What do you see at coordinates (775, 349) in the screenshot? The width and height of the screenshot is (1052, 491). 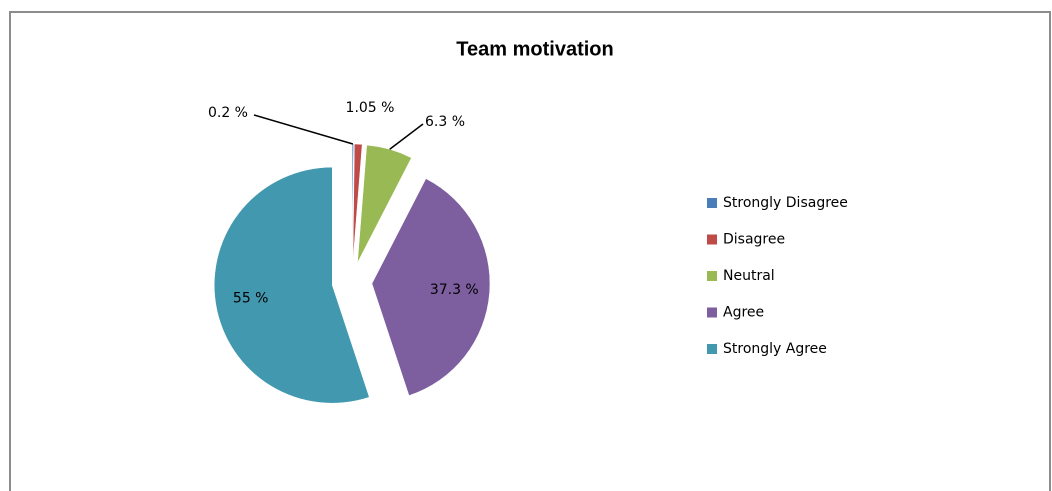 I see `legend-label: Strongly Agree` at bounding box center [775, 349].